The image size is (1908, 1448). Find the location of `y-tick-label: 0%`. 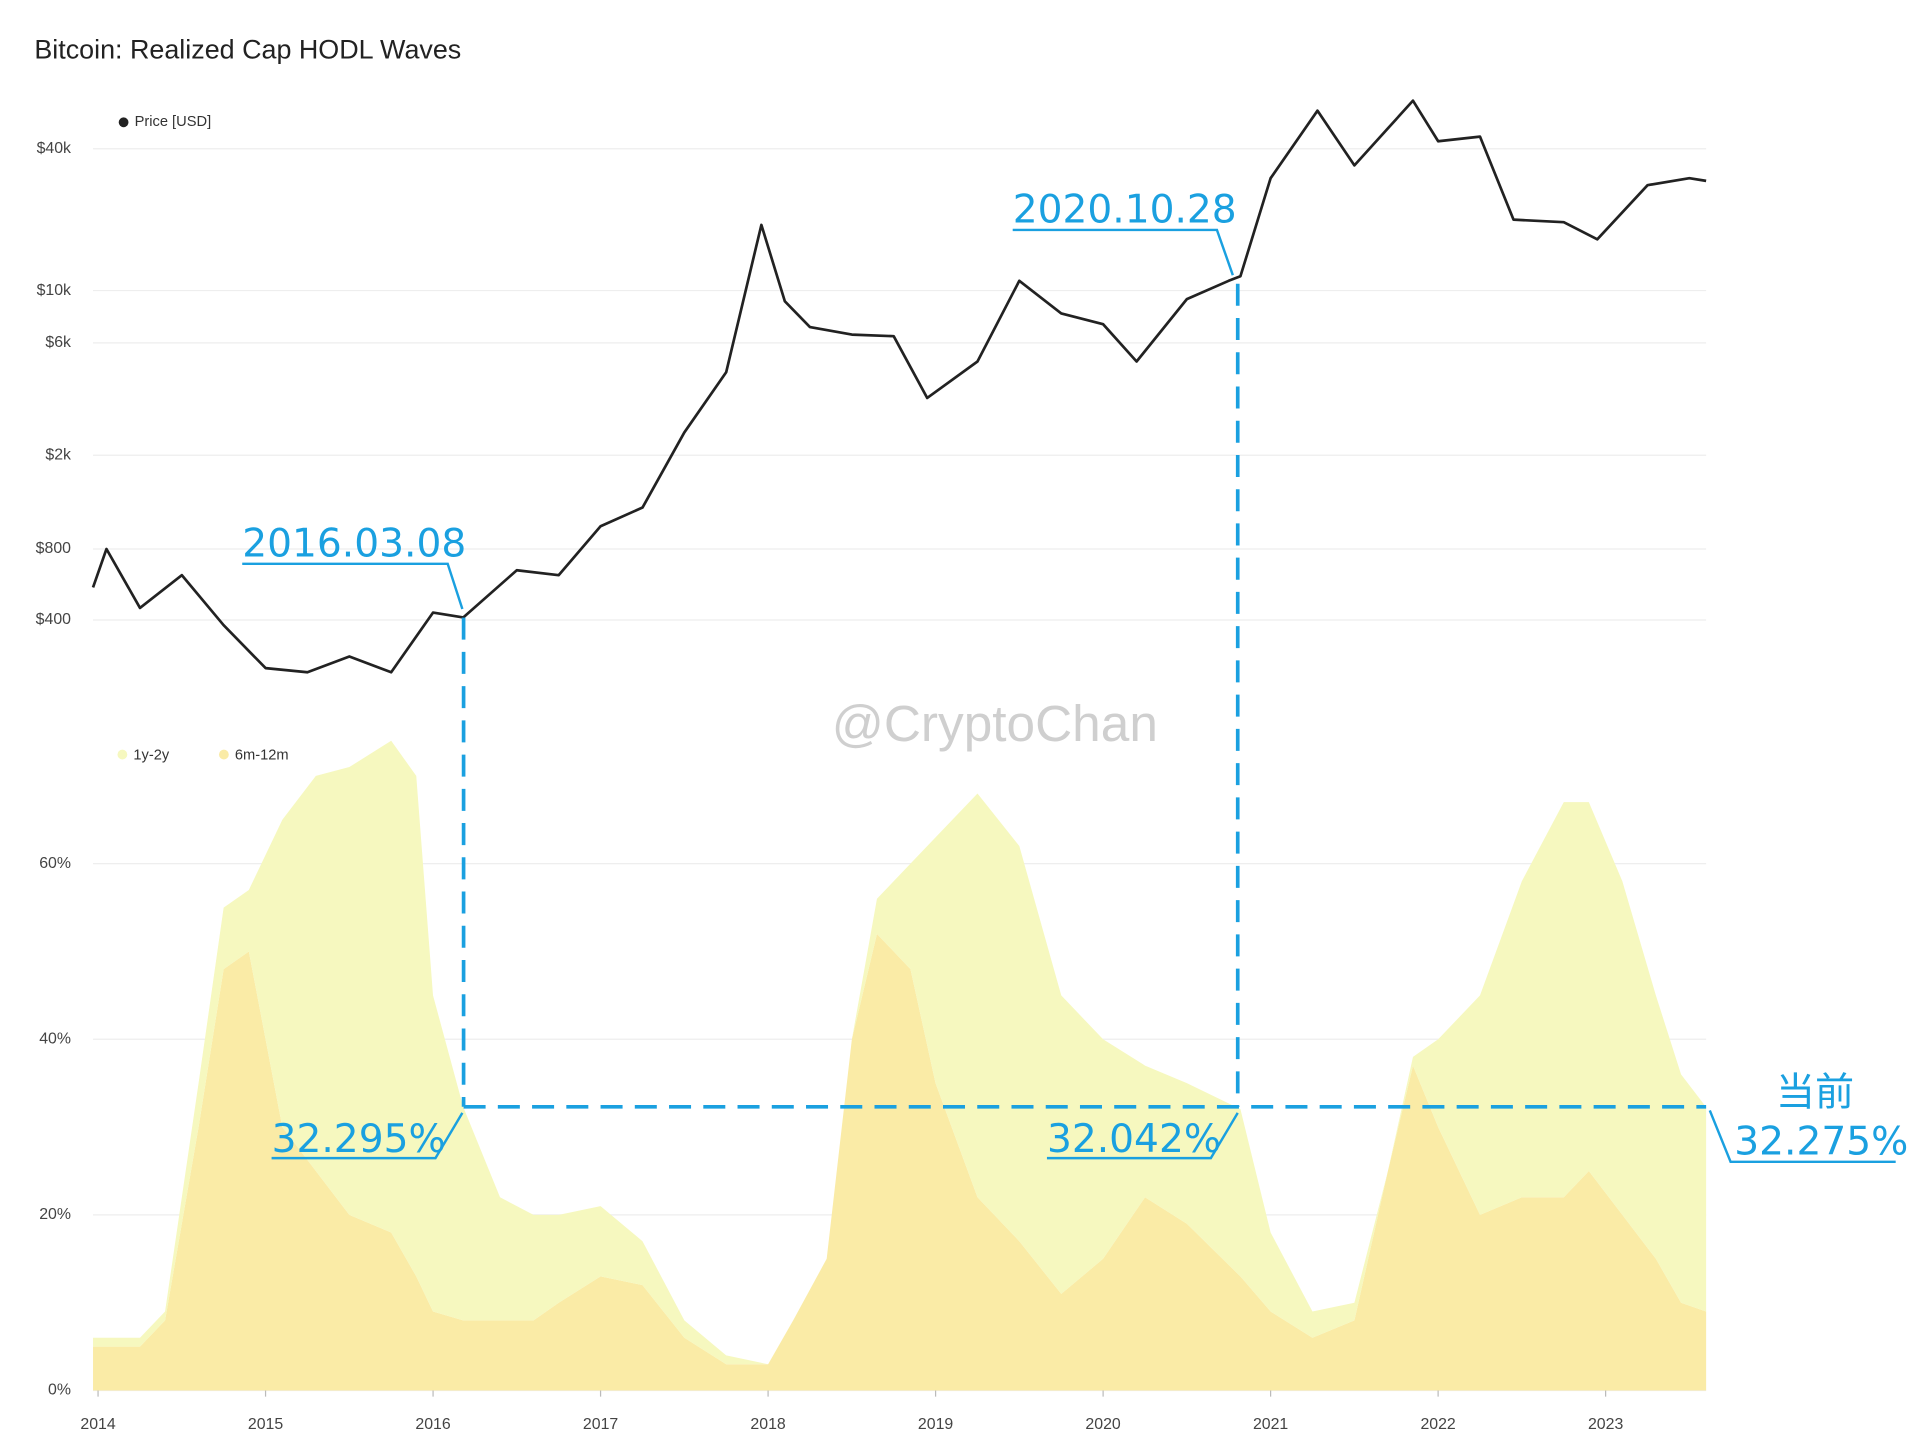

y-tick-label: 0% is located at coordinates (59, 1390).